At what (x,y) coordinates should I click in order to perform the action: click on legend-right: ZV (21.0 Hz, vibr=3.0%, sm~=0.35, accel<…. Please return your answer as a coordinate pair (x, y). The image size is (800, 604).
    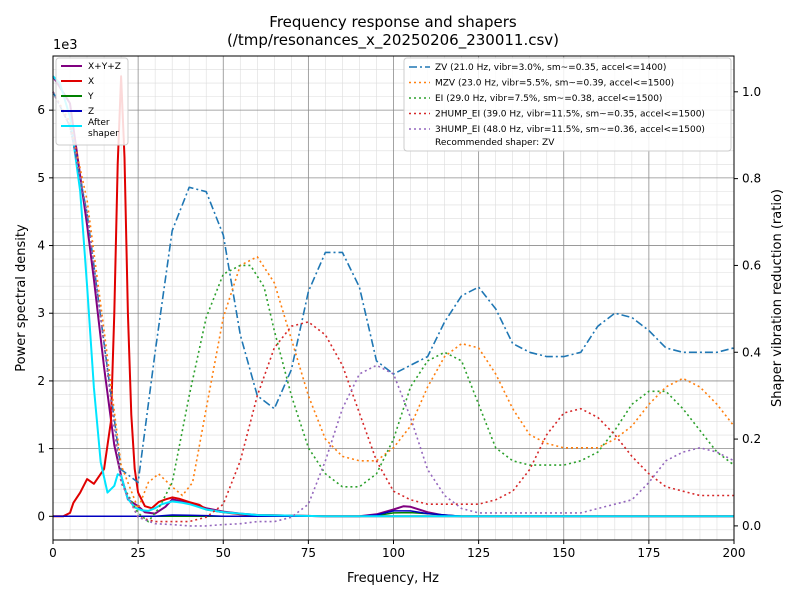
    Looking at the image, I should click on (567, 104).